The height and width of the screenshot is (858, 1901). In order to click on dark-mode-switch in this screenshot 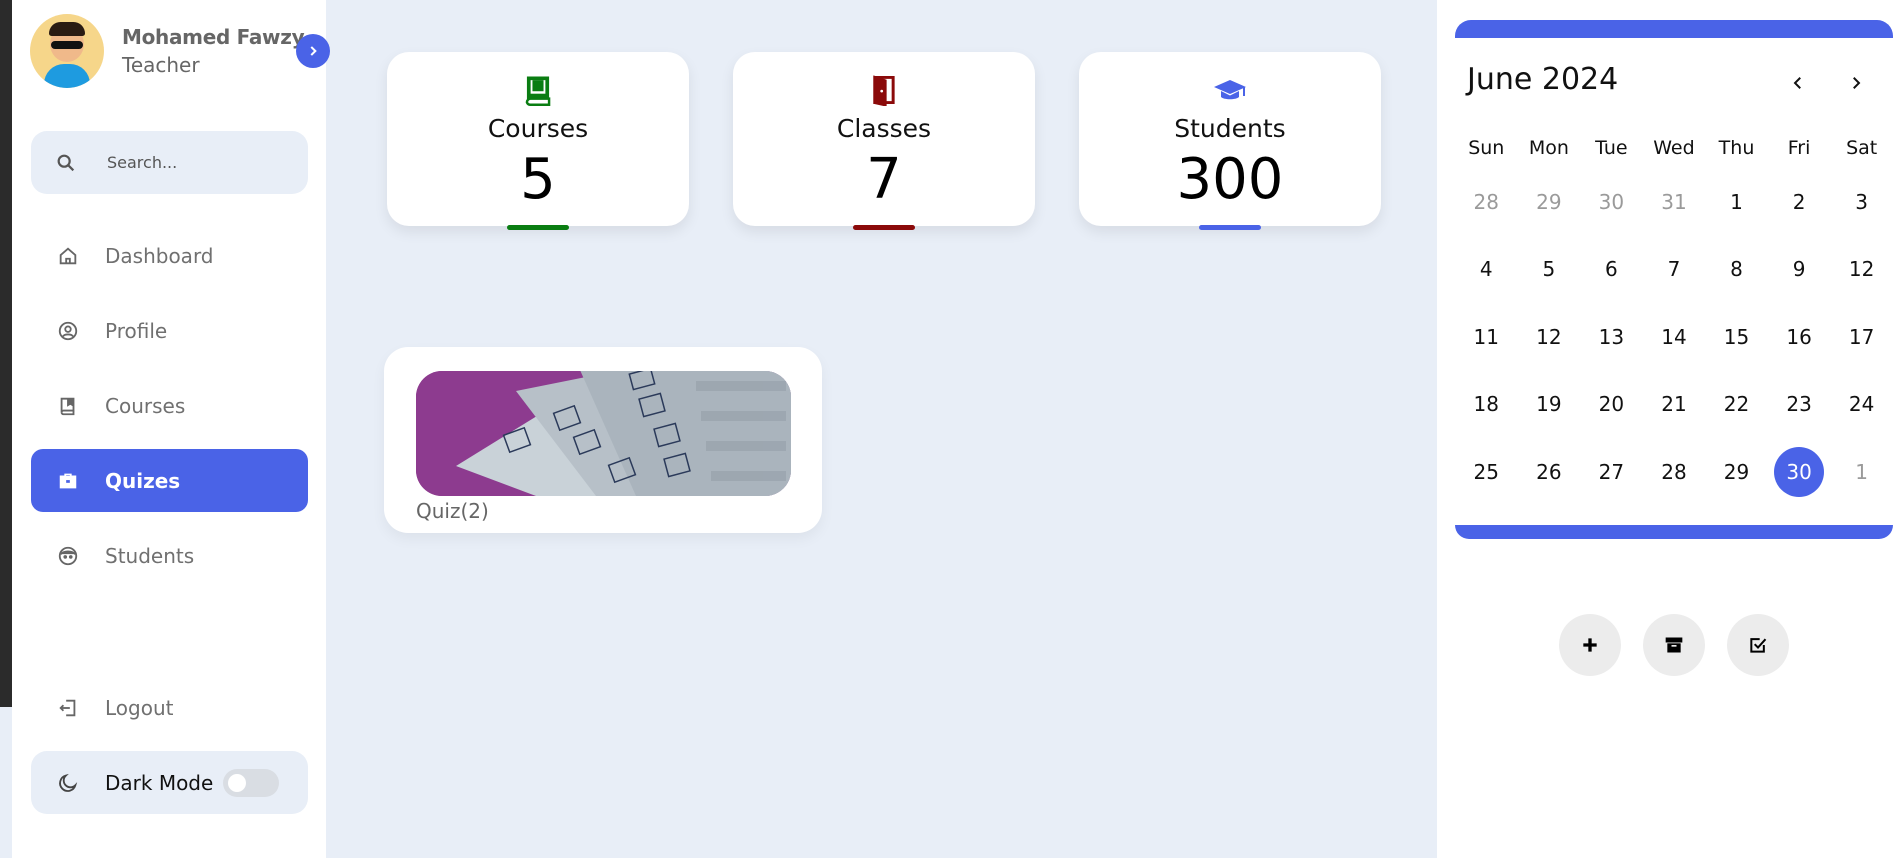, I will do `click(251, 782)`.